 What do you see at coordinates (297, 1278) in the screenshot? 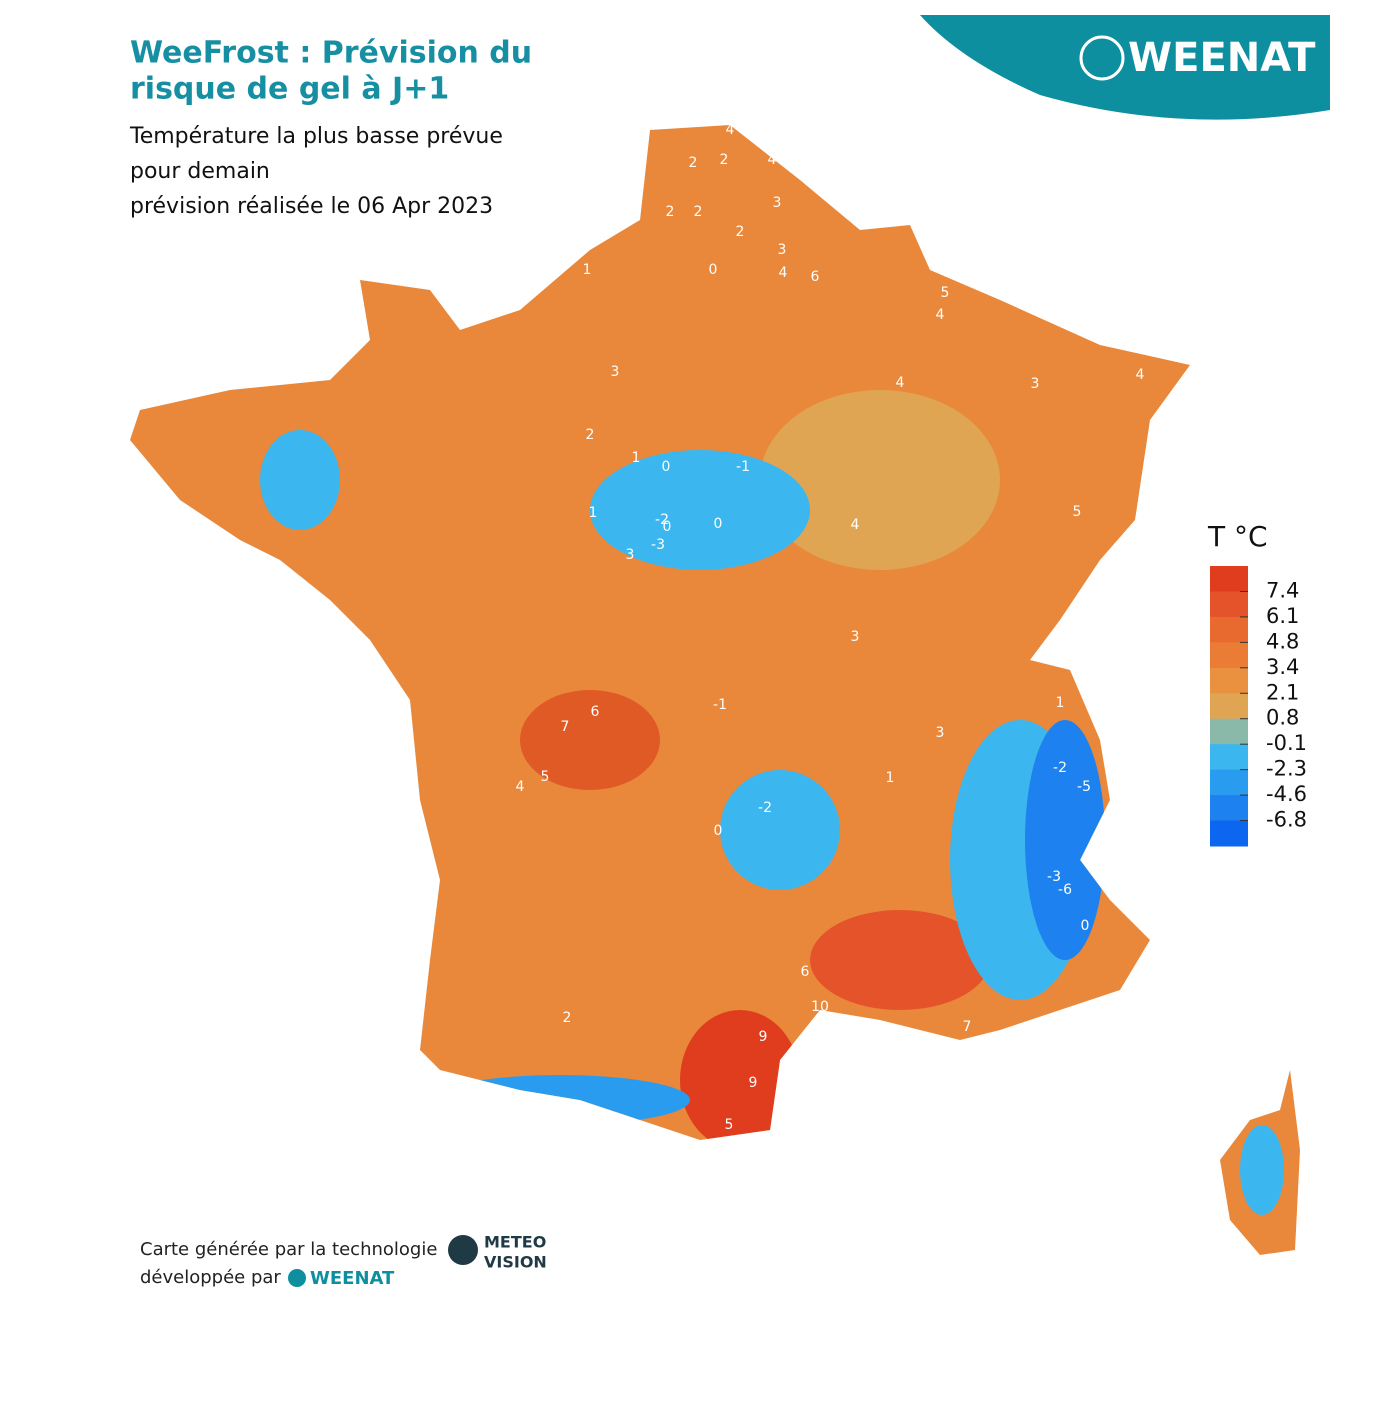
I see `footer-logo-icon` at bounding box center [297, 1278].